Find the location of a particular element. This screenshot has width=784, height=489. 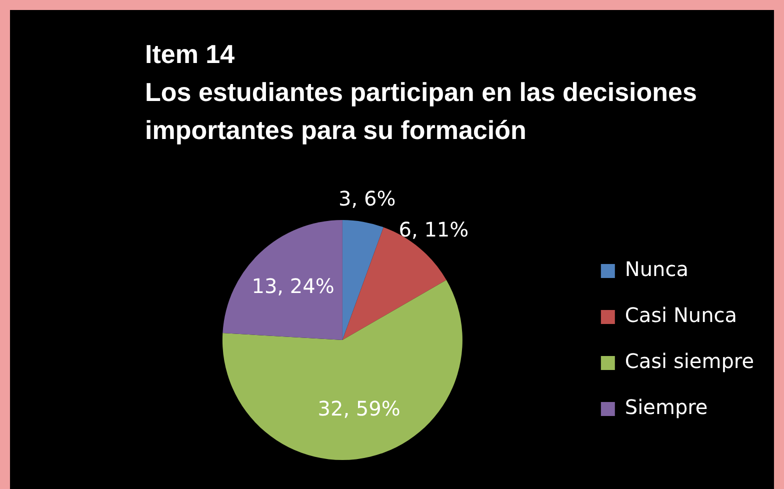

legend-label: Casi Nunca is located at coordinates (681, 315).